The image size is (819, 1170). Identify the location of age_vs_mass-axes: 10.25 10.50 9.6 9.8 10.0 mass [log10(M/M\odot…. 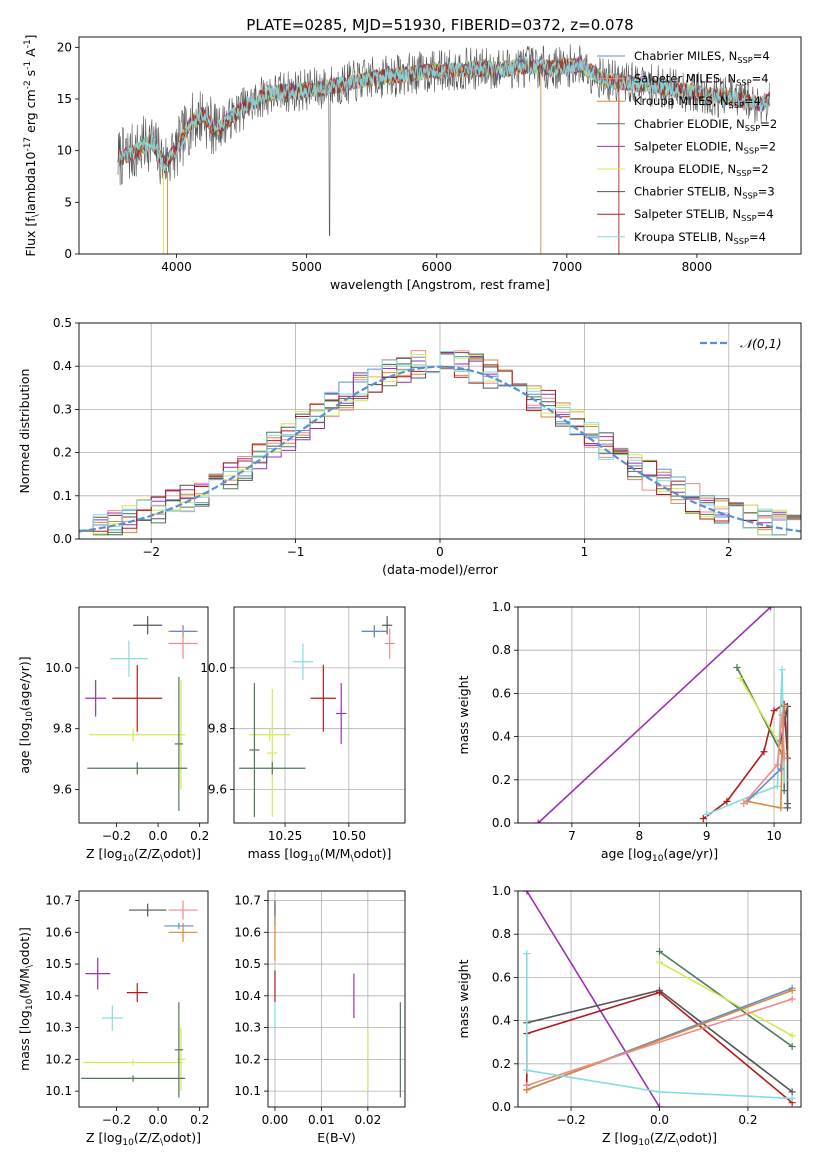
(303, 735).